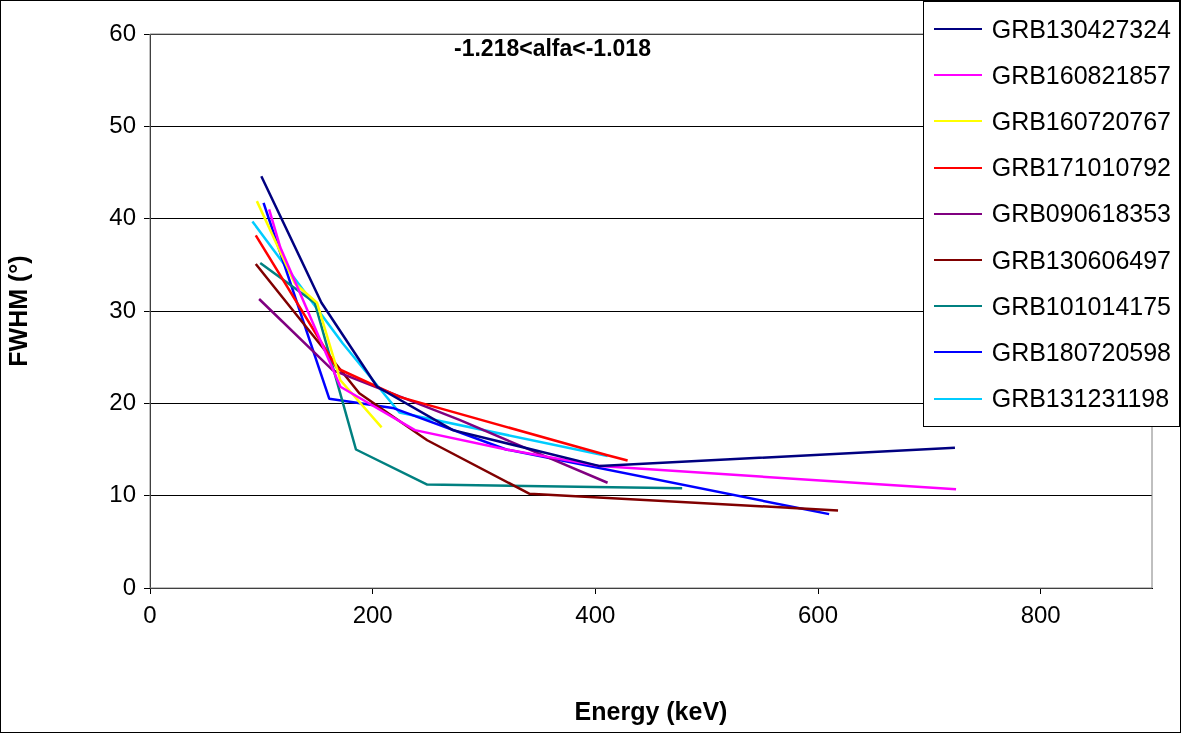 The image size is (1181, 733). I want to click on legend-label: GRB180720598, so click(1081, 352).